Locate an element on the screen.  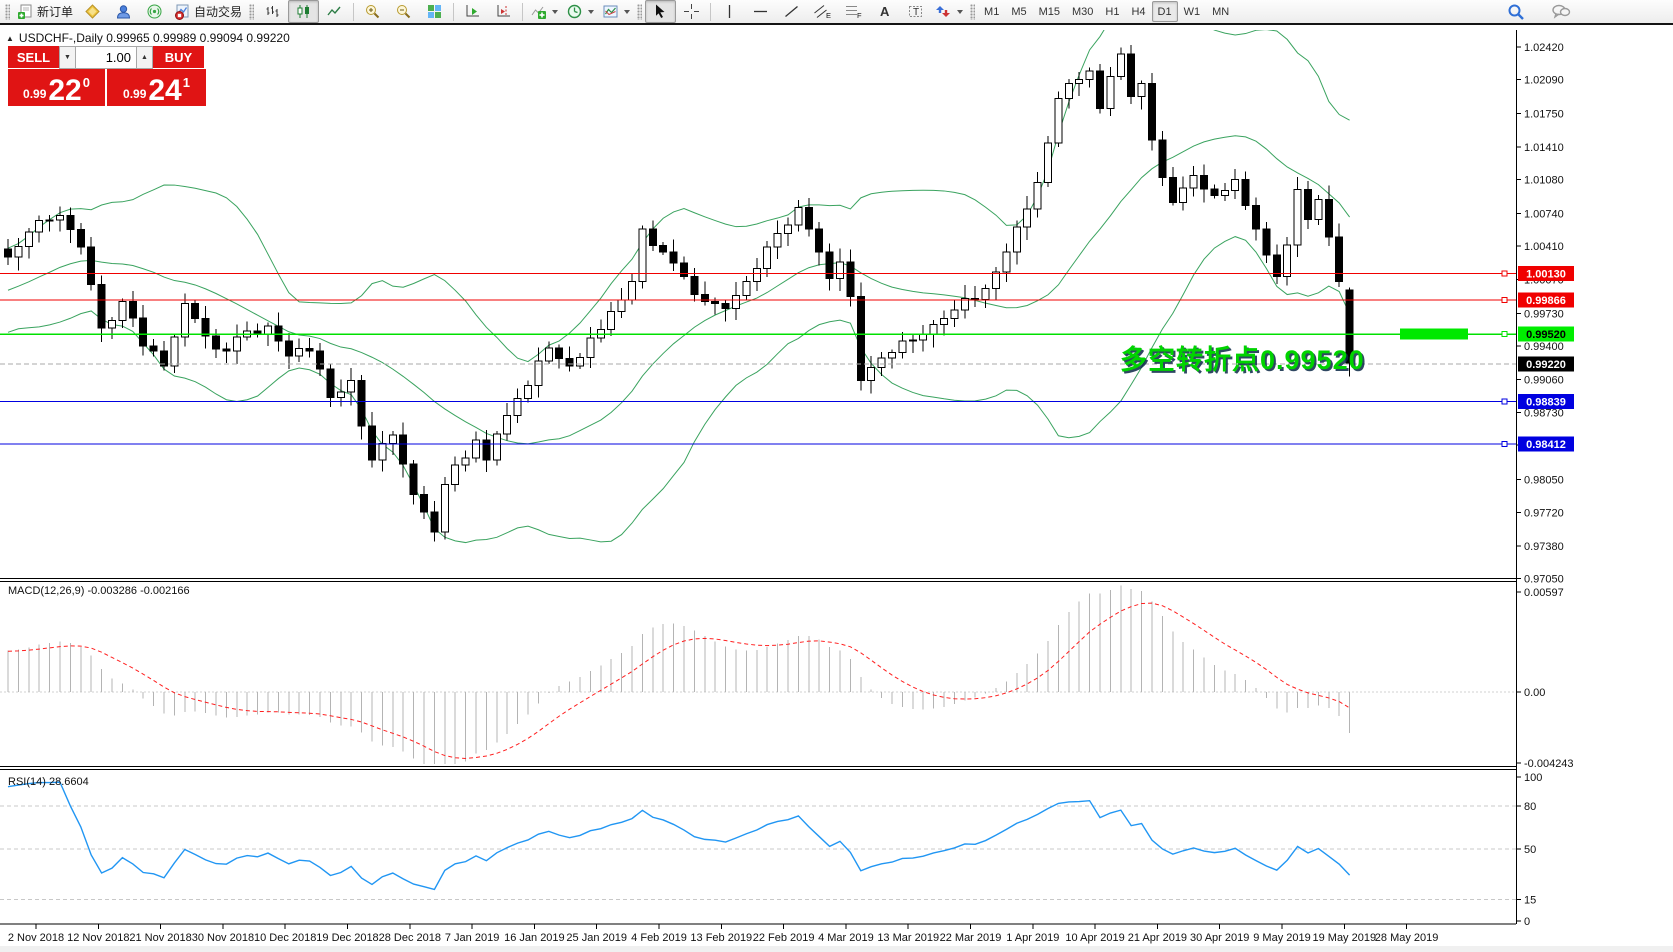
sell-price: 0.99 22 0 is located at coordinates (56, 87).